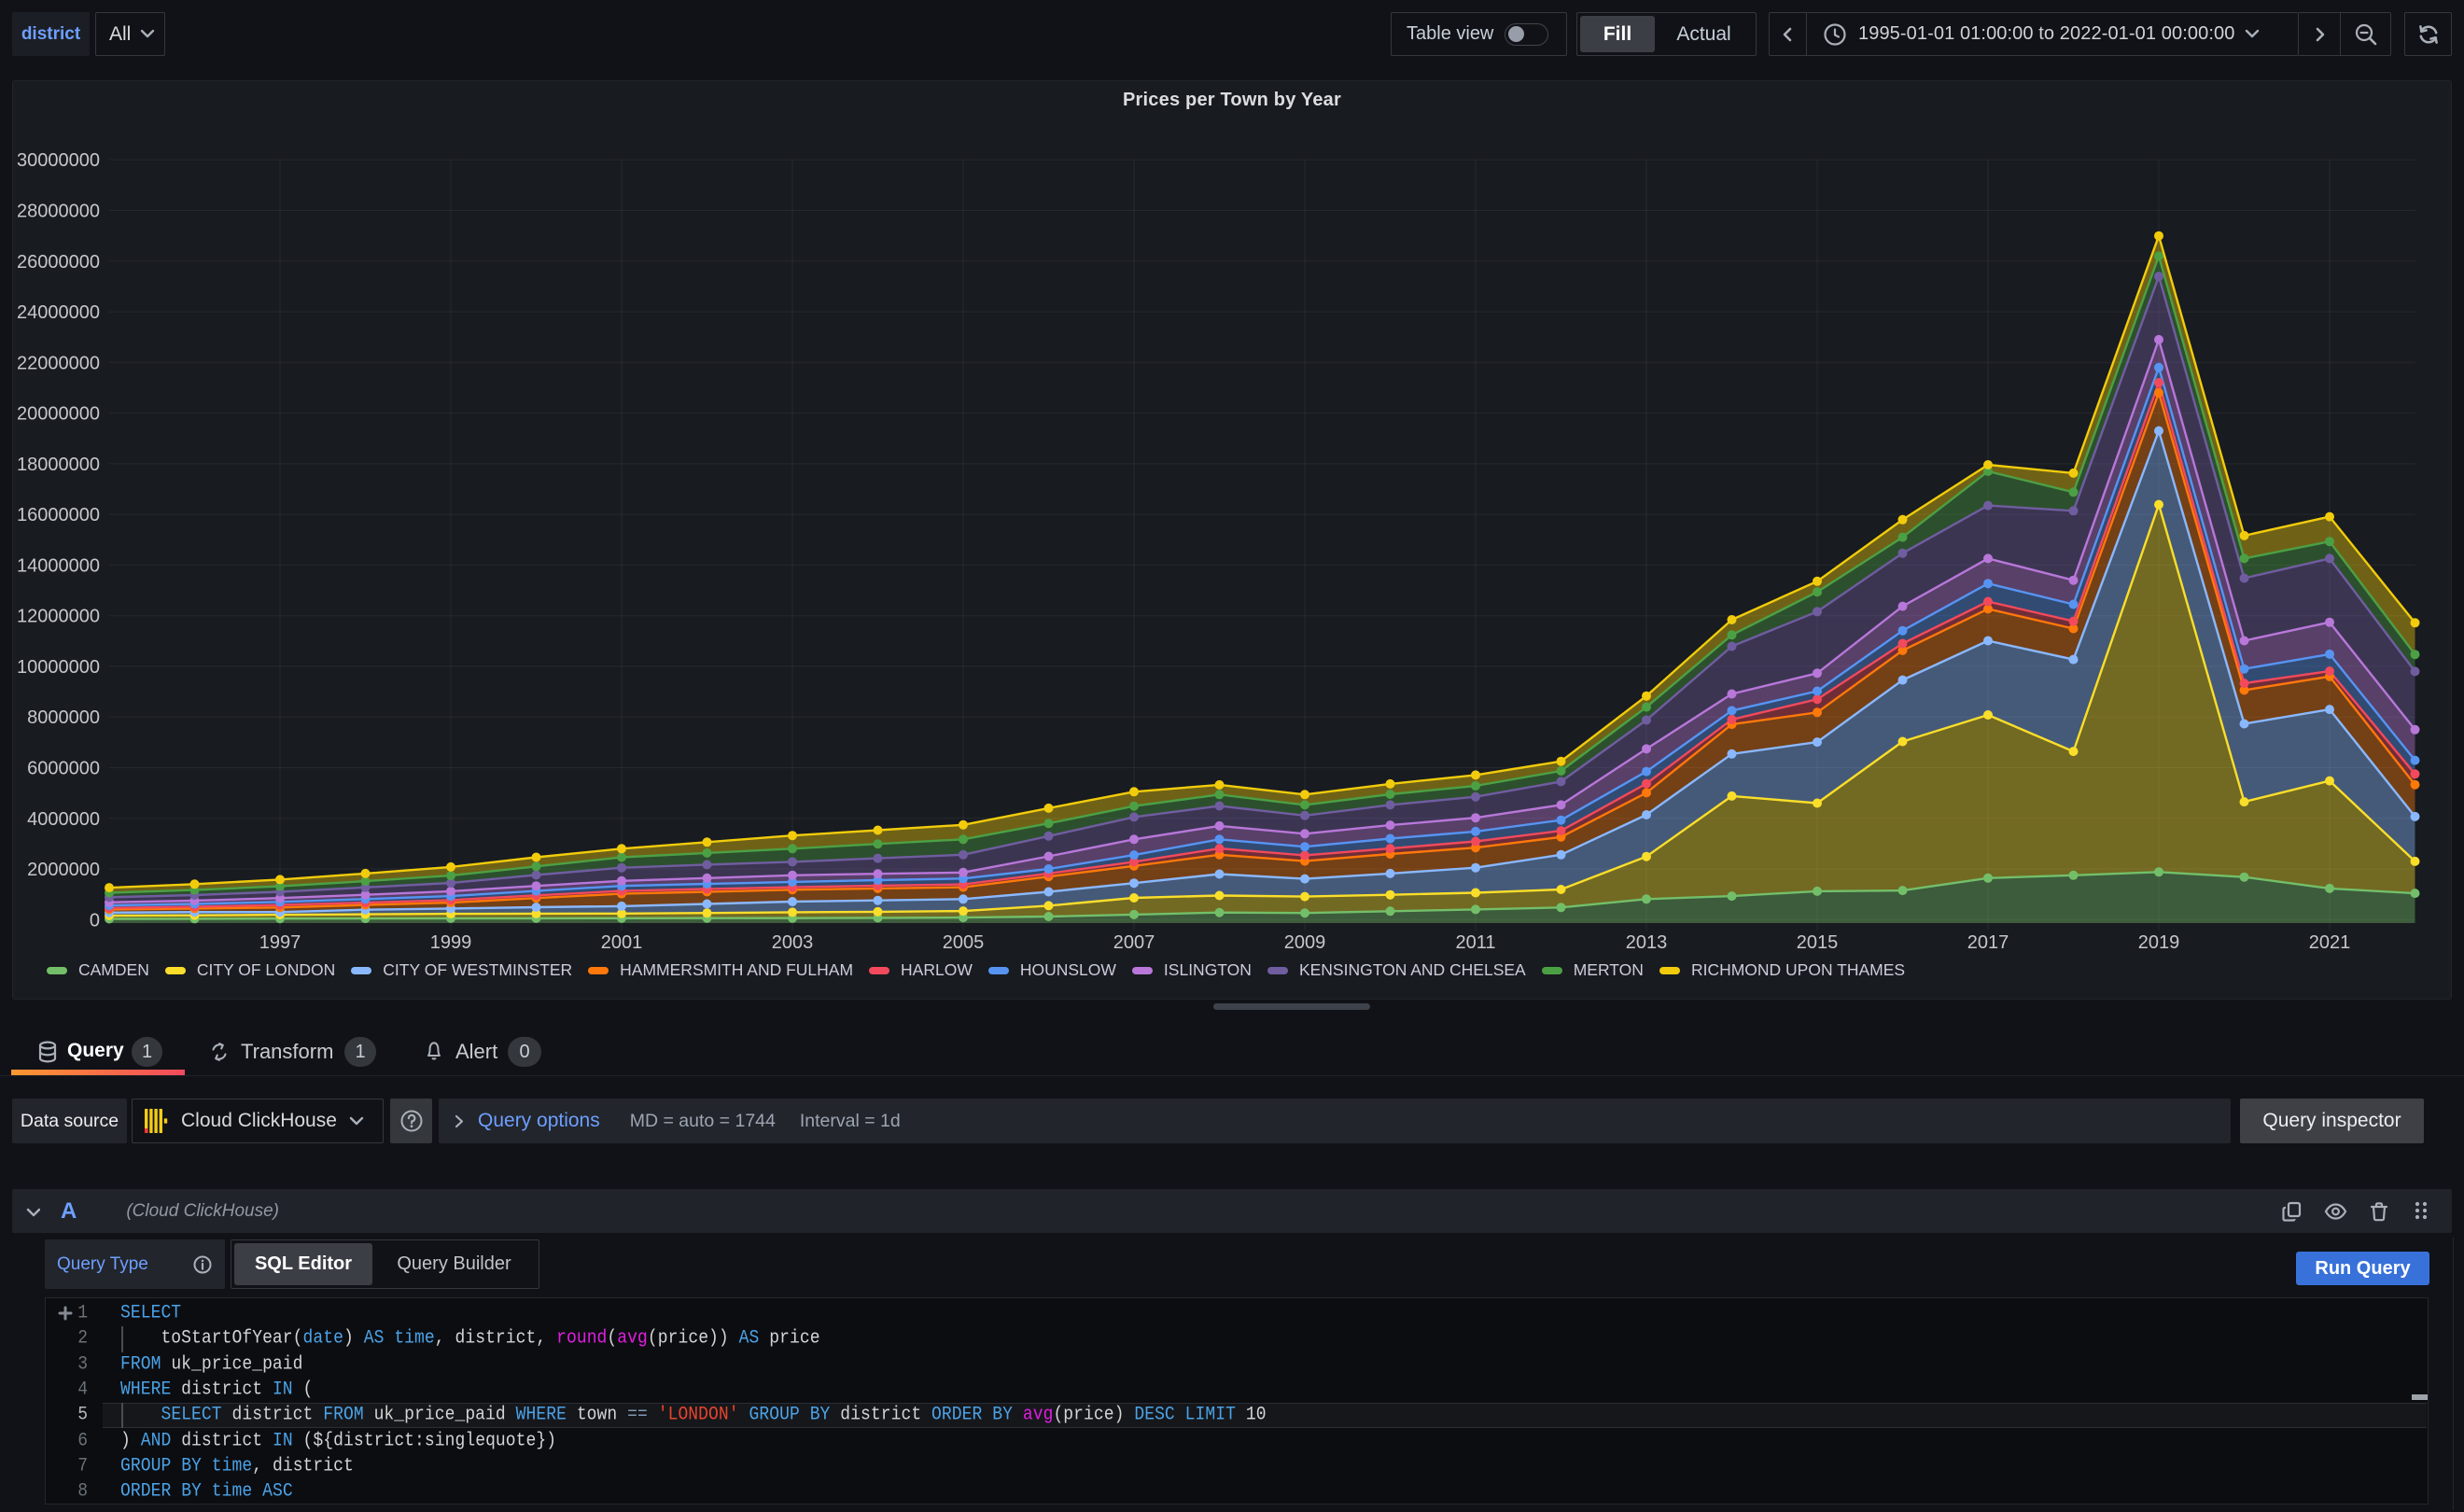 The width and height of the screenshot is (2464, 1512). I want to click on svg-text: 1997, so click(280, 942).